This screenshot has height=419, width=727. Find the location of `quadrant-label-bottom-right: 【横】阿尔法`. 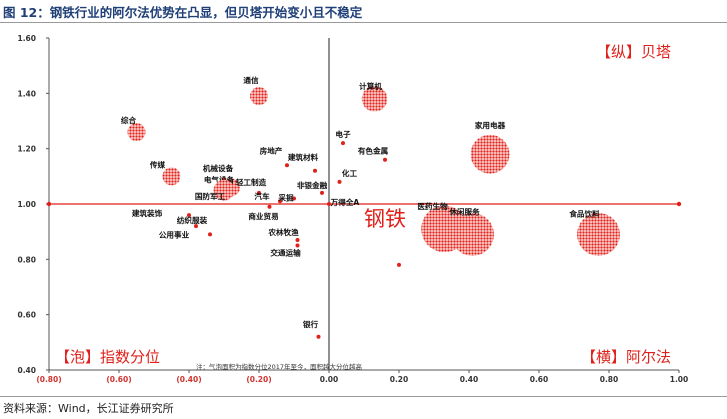

quadrant-label-bottom-right: 【横】阿尔法 is located at coordinates (626, 357).